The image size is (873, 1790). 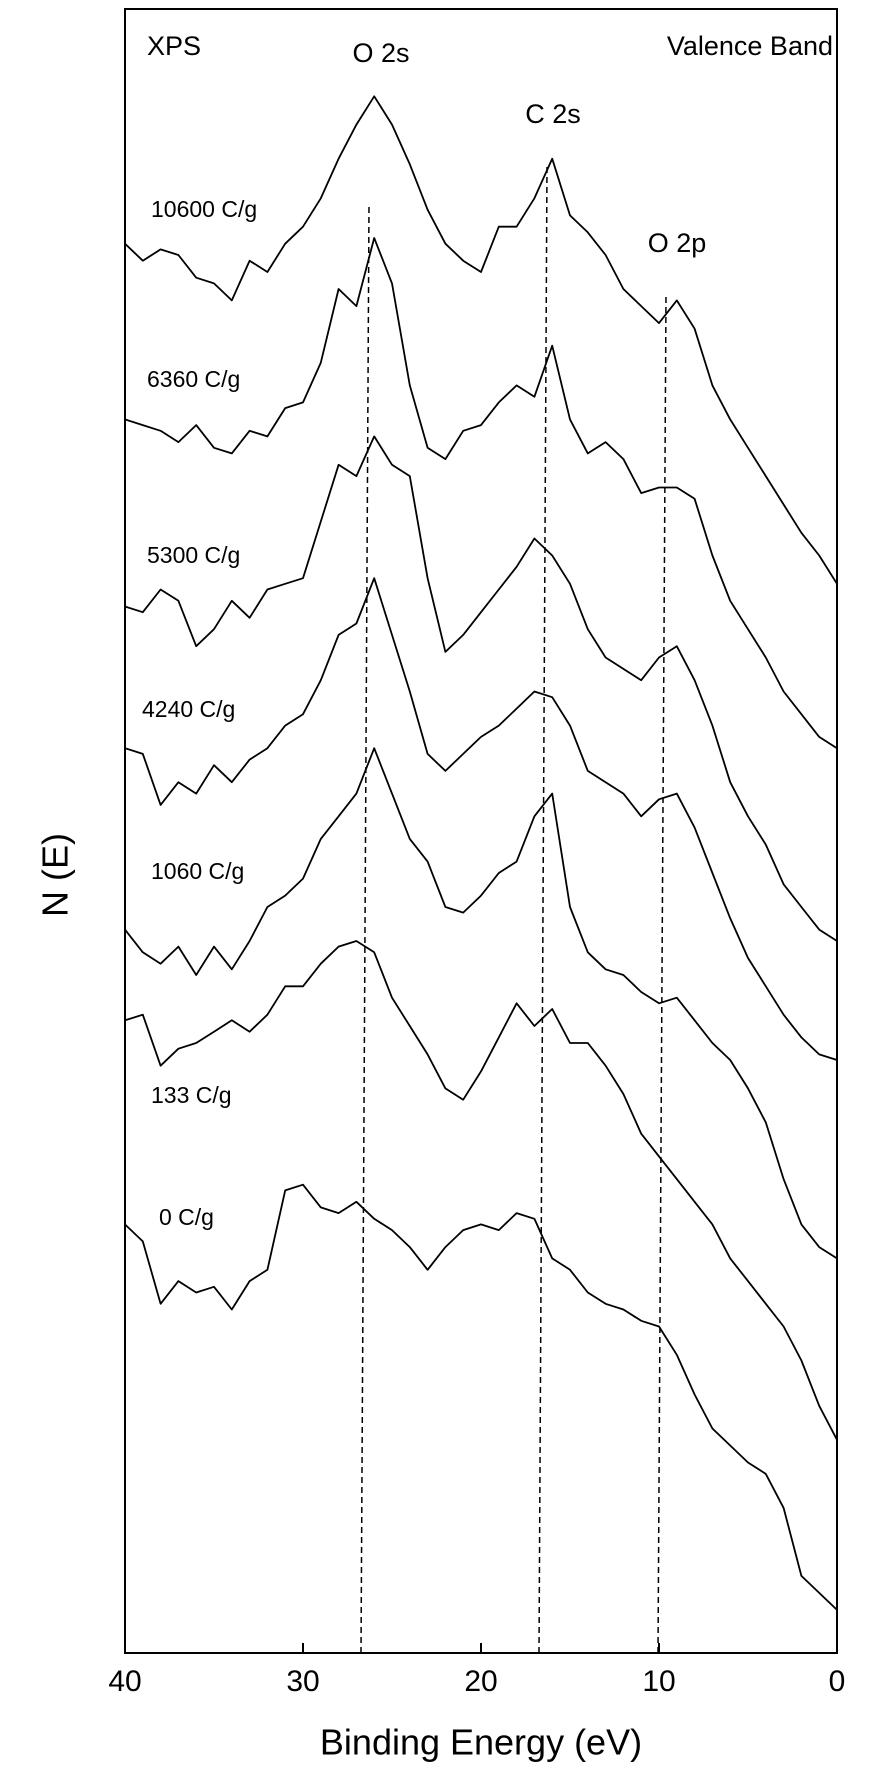 What do you see at coordinates (365, 929) in the screenshot?
I see `o2s-marker` at bounding box center [365, 929].